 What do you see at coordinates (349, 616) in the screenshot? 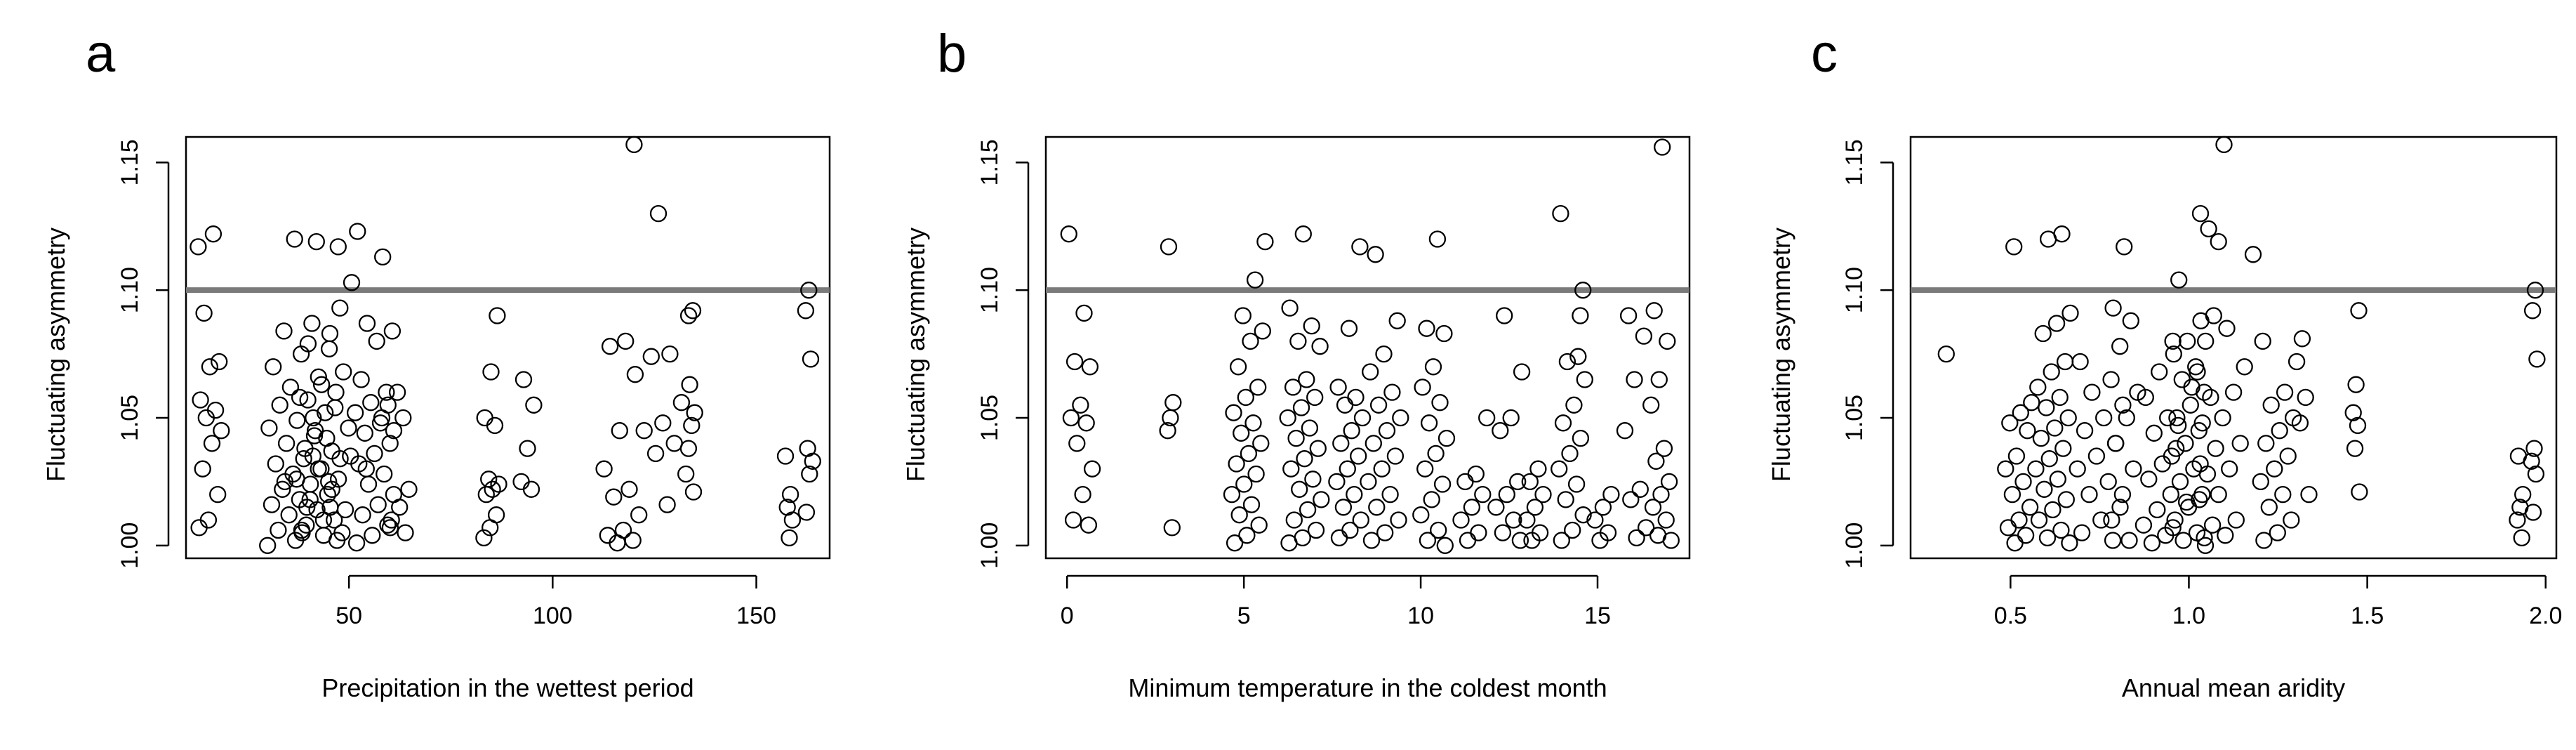
I see `x-tick-label: 50` at bounding box center [349, 616].